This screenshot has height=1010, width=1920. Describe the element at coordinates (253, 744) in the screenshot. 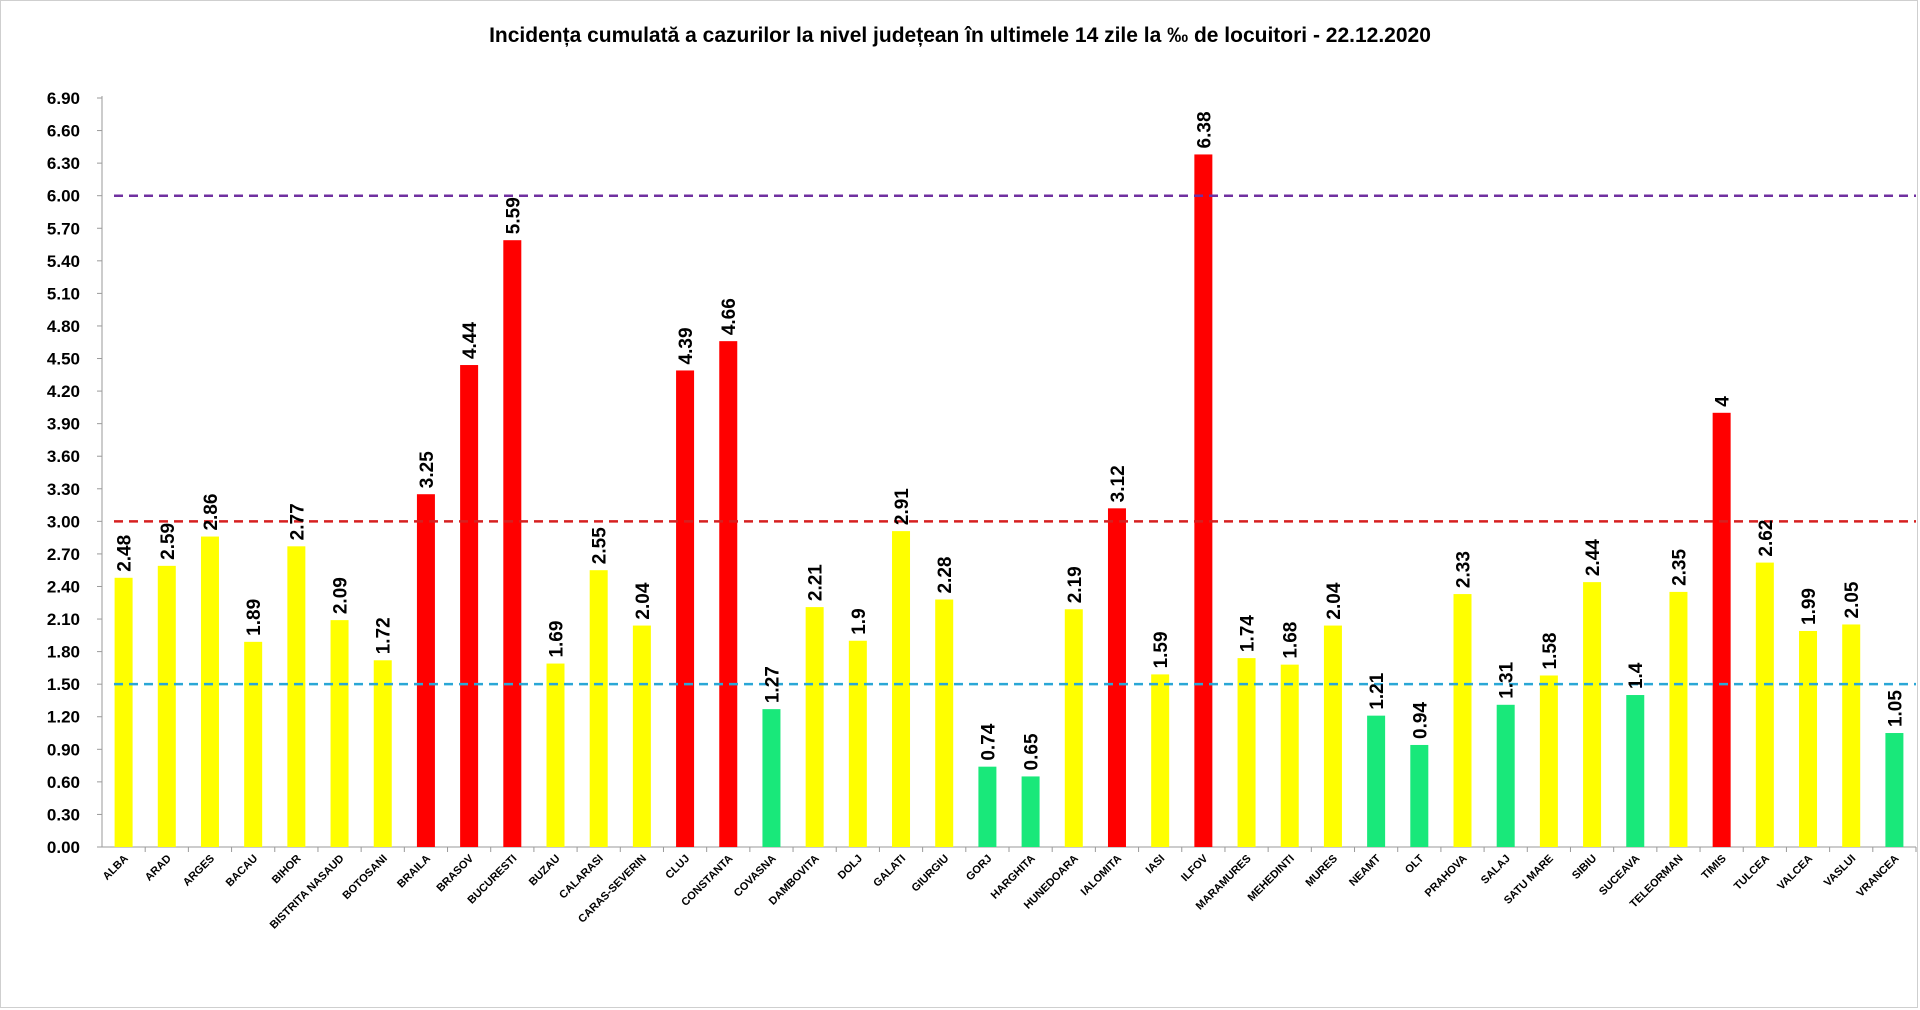

I see `bar-bacau` at that location.